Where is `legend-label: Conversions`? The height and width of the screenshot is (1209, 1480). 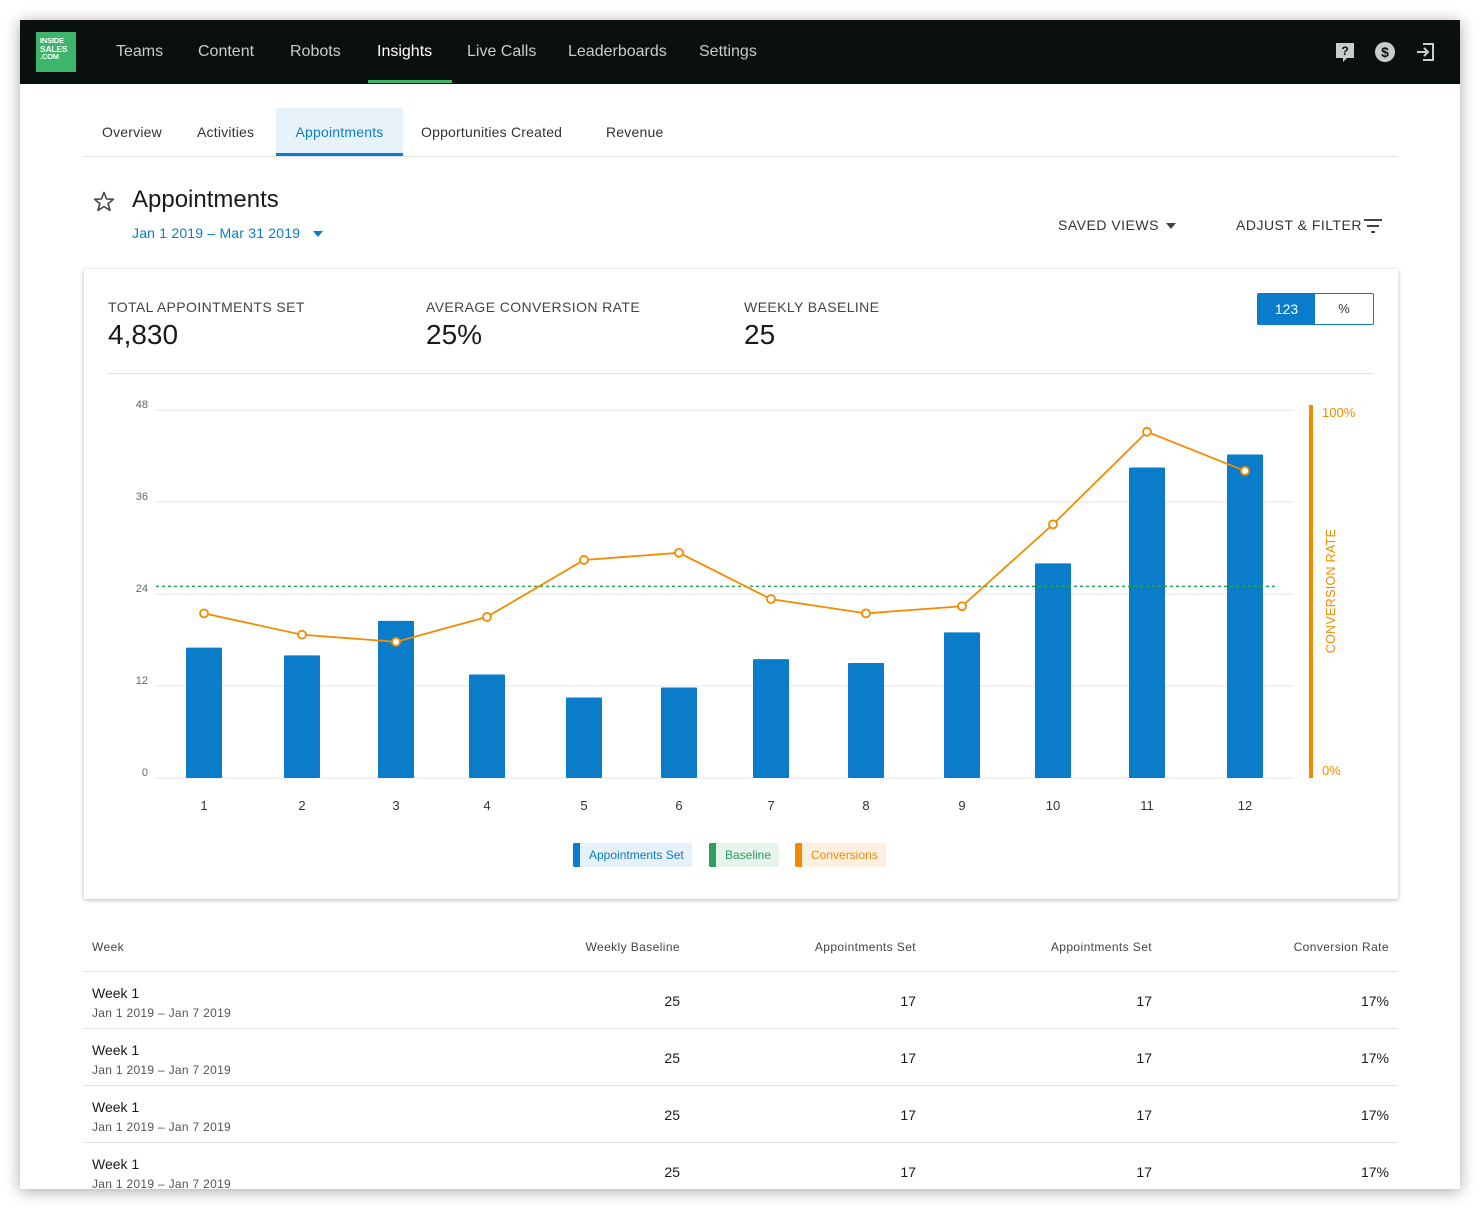
legend-label: Conversions is located at coordinates (844, 855).